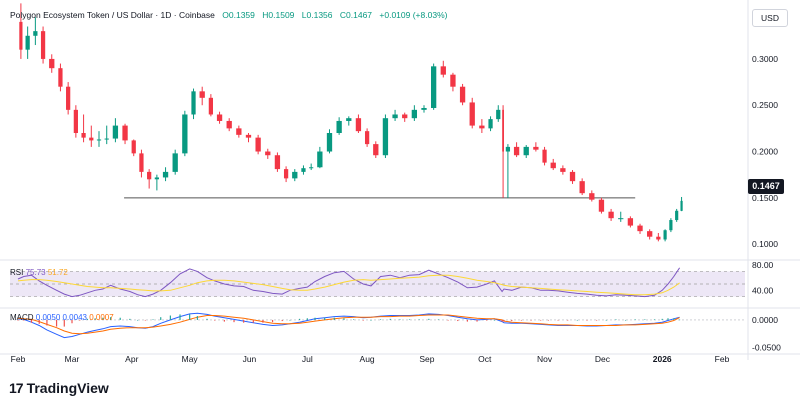 The height and width of the screenshot is (400, 800). Describe the element at coordinates (349, 282) in the screenshot. I see `rsi-lines` at that location.